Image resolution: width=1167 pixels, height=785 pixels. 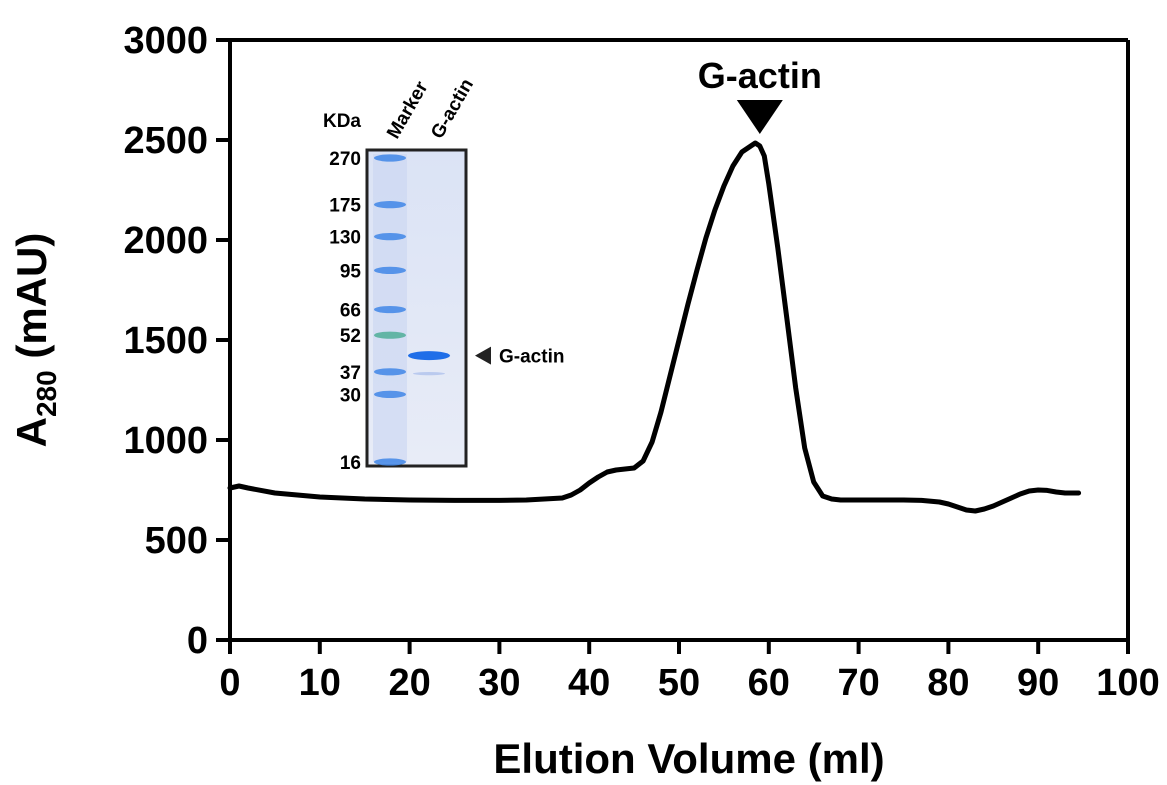 What do you see at coordinates (408, 110) in the screenshot?
I see `lane-label-marker: Marker` at bounding box center [408, 110].